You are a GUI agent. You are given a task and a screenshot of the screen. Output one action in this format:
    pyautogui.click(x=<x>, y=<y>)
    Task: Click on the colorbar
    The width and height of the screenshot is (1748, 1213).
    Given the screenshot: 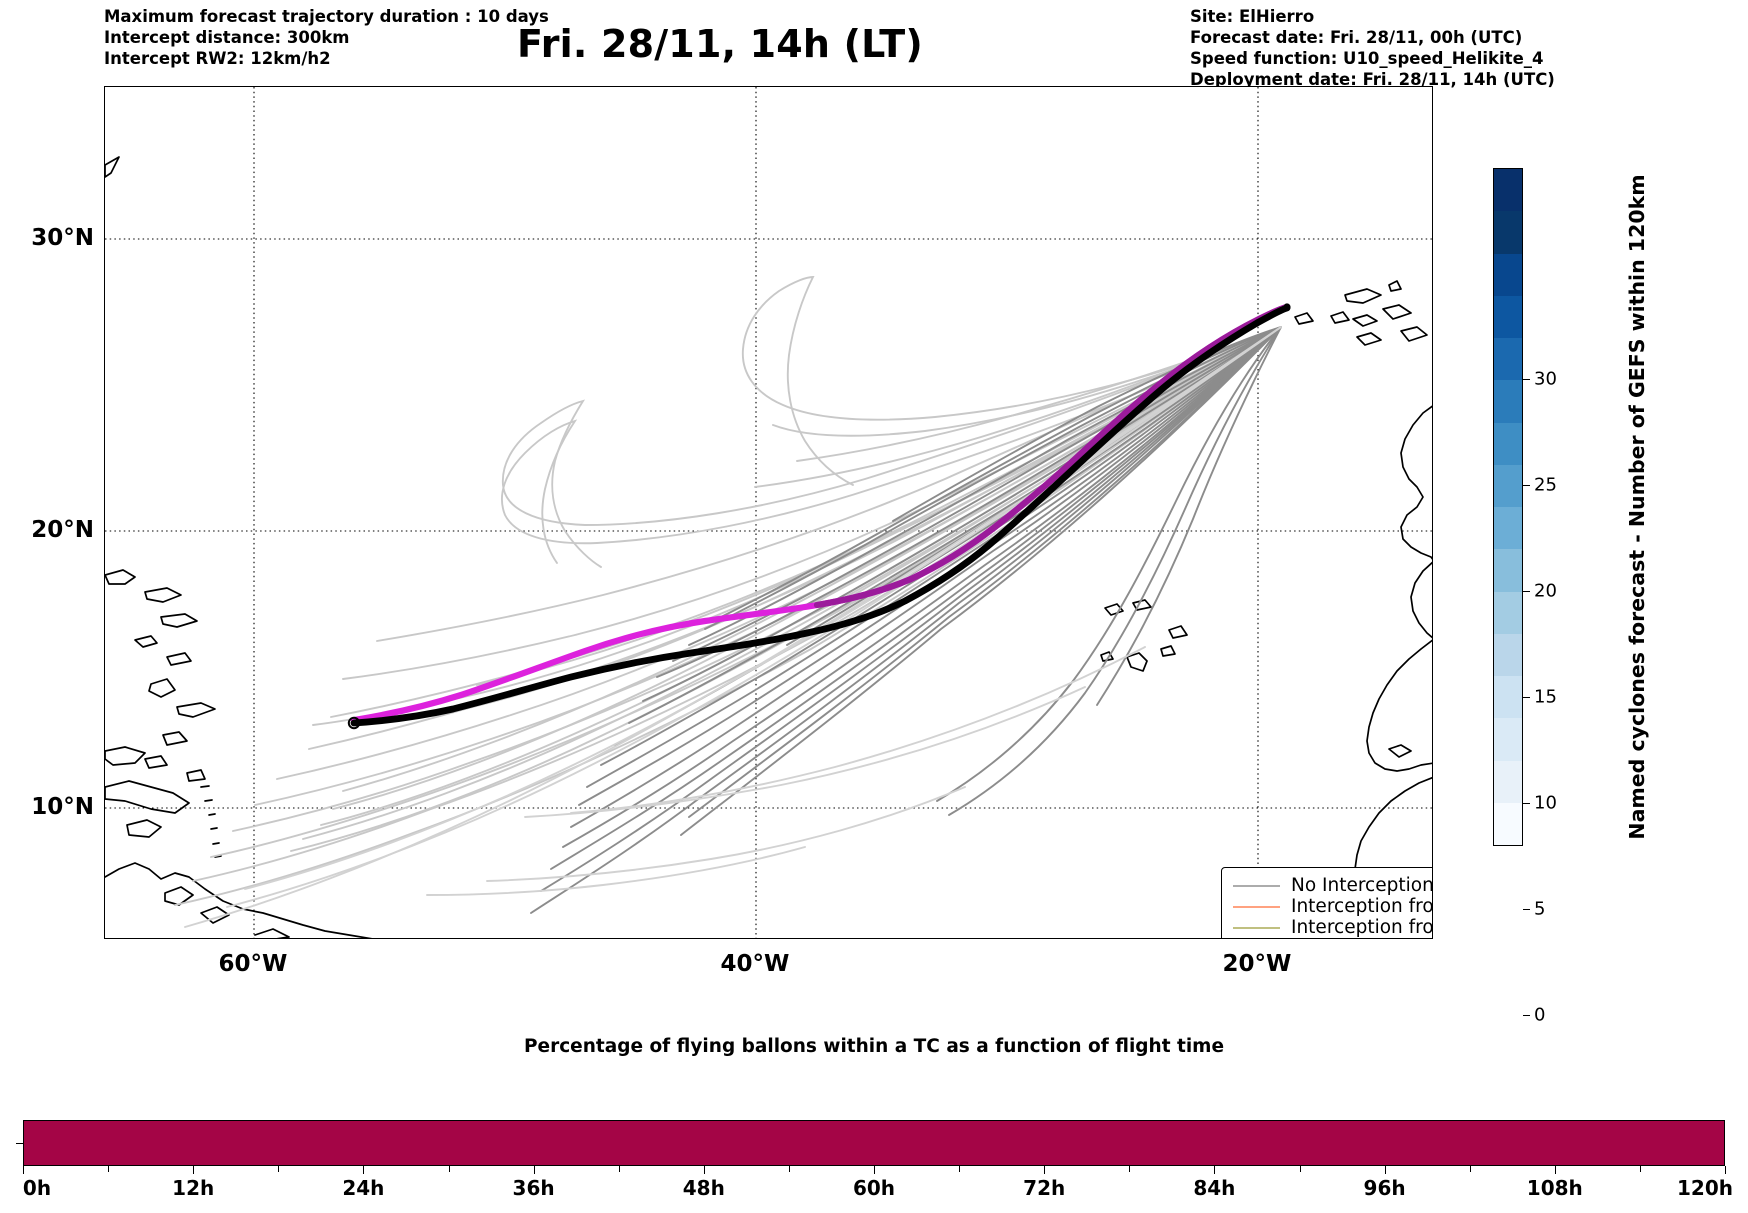 What is the action you would take?
    pyautogui.click(x=1508, y=507)
    